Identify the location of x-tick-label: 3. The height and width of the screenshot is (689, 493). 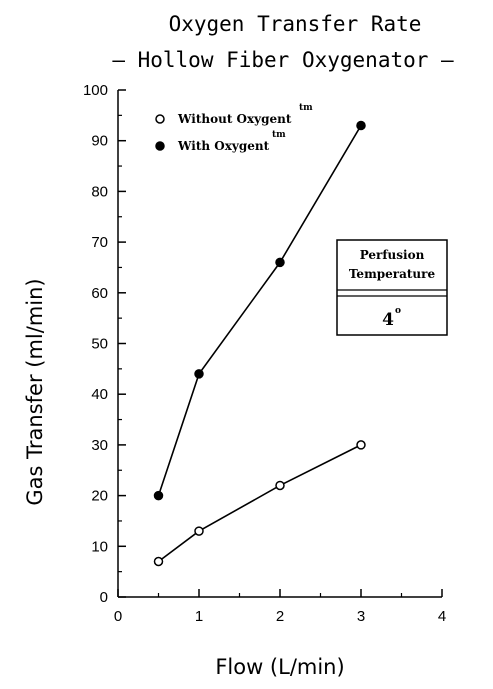
(361, 616).